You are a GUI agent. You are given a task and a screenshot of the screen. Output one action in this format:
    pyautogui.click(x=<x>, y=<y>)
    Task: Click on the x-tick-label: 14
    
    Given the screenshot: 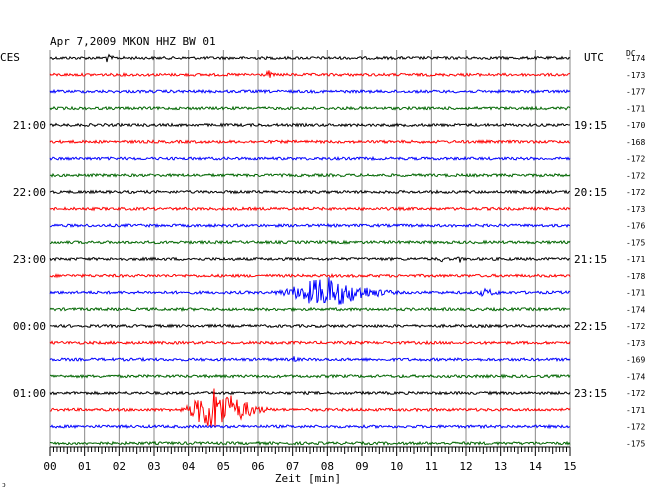 What is the action you would take?
    pyautogui.click(x=536, y=466)
    